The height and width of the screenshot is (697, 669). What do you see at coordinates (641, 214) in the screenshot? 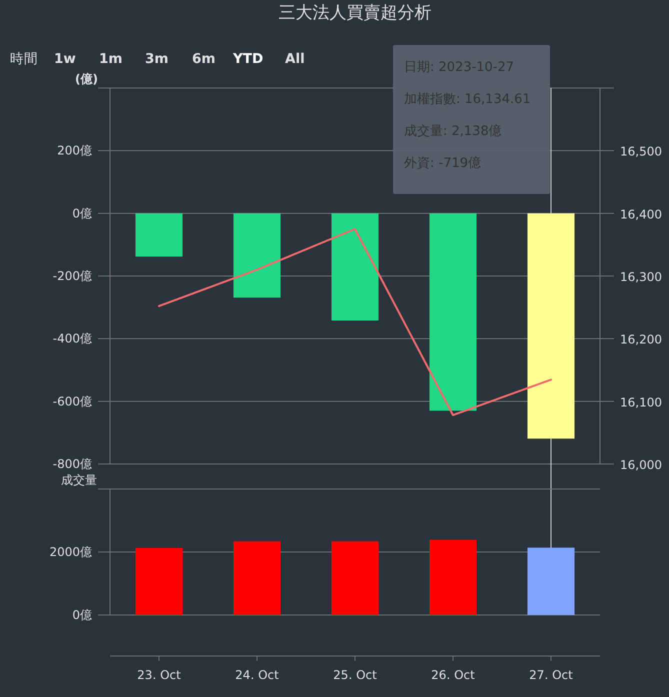
I see `y2-tick-label: 16,400` at bounding box center [641, 214].